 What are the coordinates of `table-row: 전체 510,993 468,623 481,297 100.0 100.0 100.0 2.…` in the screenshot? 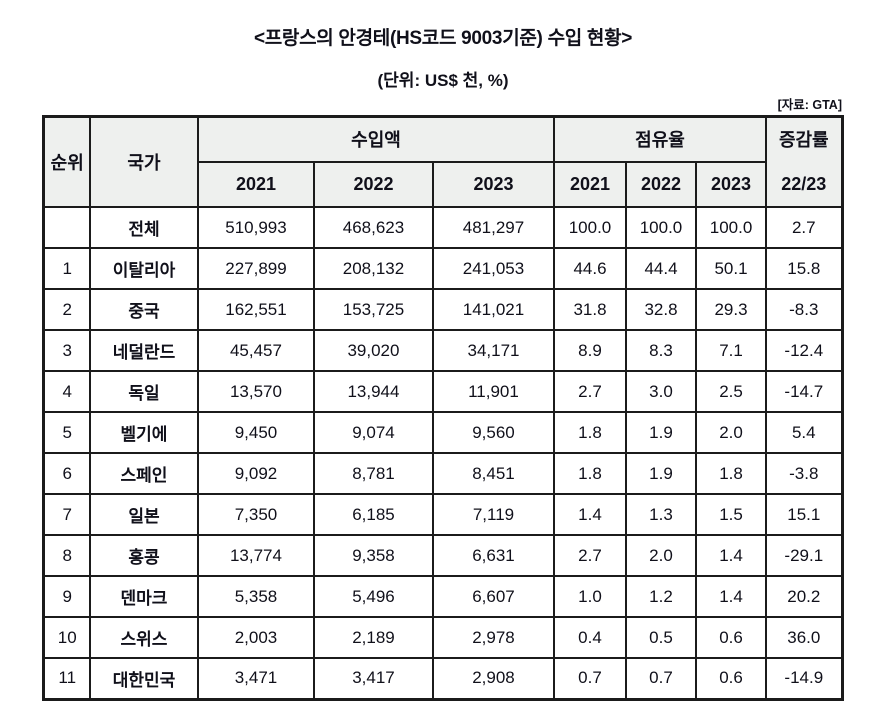 It's located at (443, 227).